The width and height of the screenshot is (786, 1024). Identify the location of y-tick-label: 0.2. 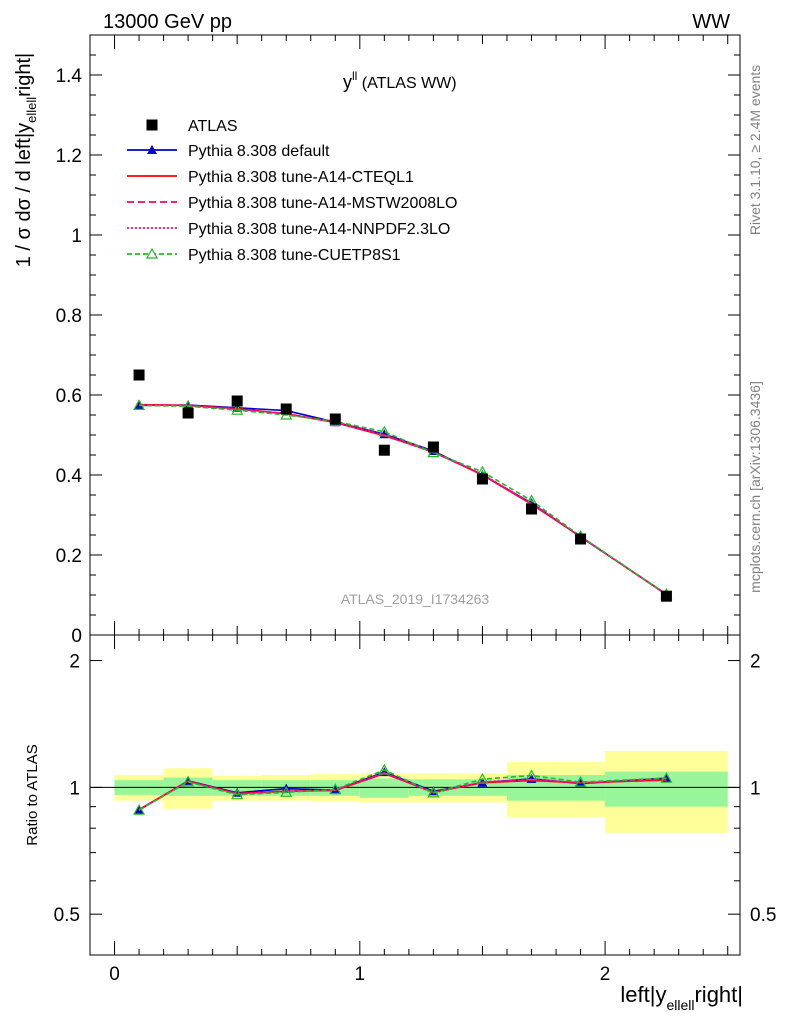
(69, 556).